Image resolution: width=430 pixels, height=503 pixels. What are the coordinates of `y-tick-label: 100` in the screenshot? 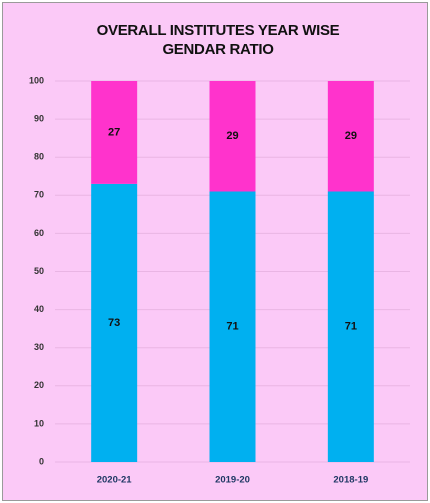 It's located at (36, 80).